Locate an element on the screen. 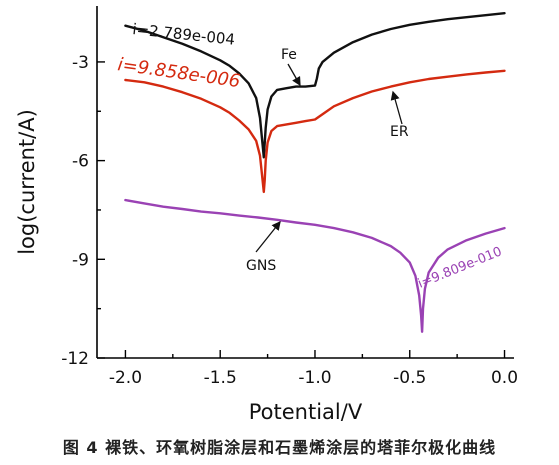 This screenshot has height=465, width=559. x-tick-label: -1.0 is located at coordinates (314, 378).